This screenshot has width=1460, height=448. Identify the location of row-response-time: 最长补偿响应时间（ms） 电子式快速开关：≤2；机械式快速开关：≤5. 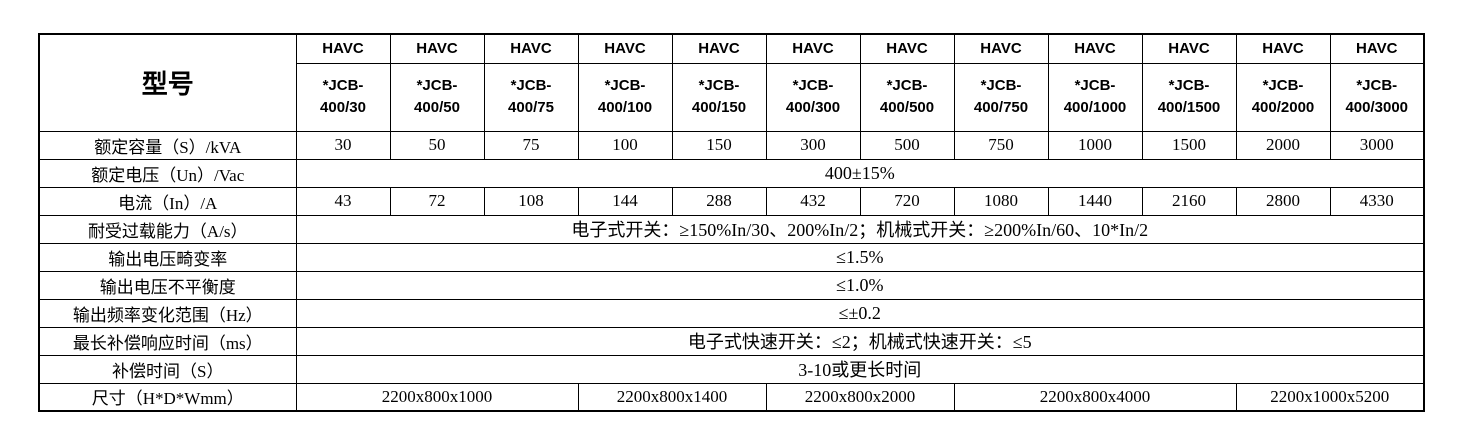
(731, 341).